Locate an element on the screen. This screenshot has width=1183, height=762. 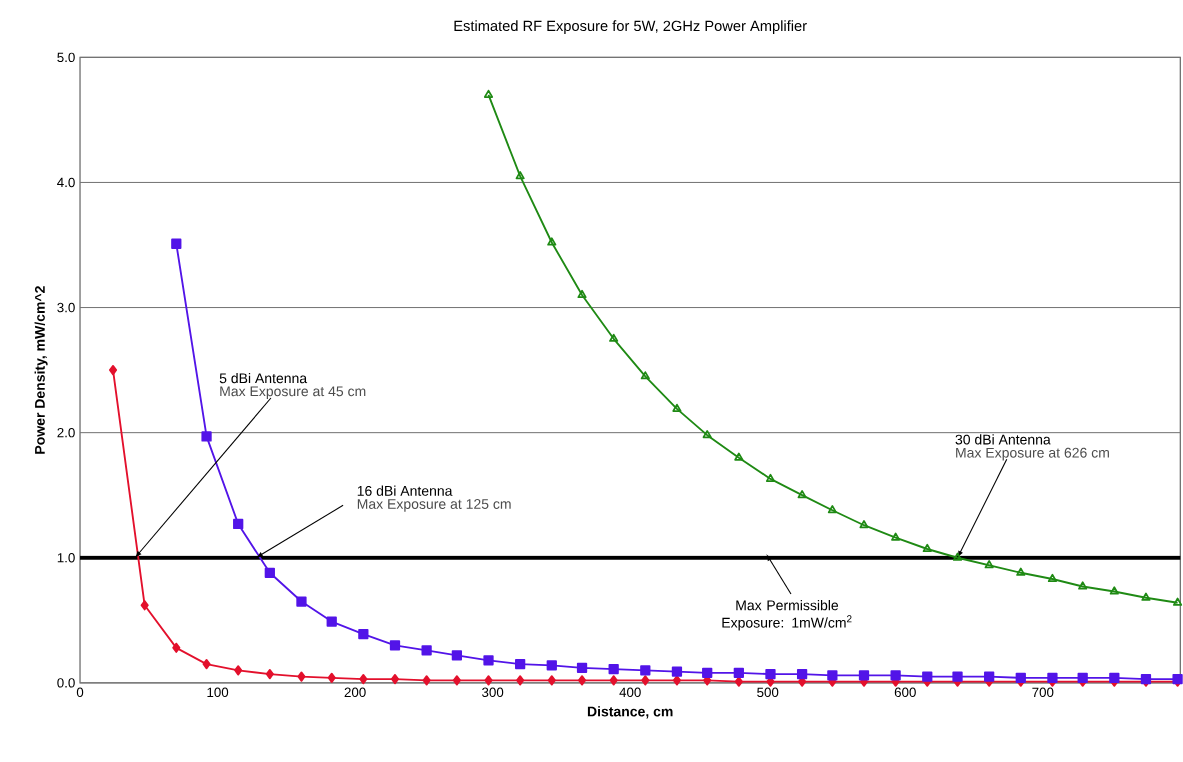
annotation: Max Exposure at 626 cm is located at coordinates (1032, 454).